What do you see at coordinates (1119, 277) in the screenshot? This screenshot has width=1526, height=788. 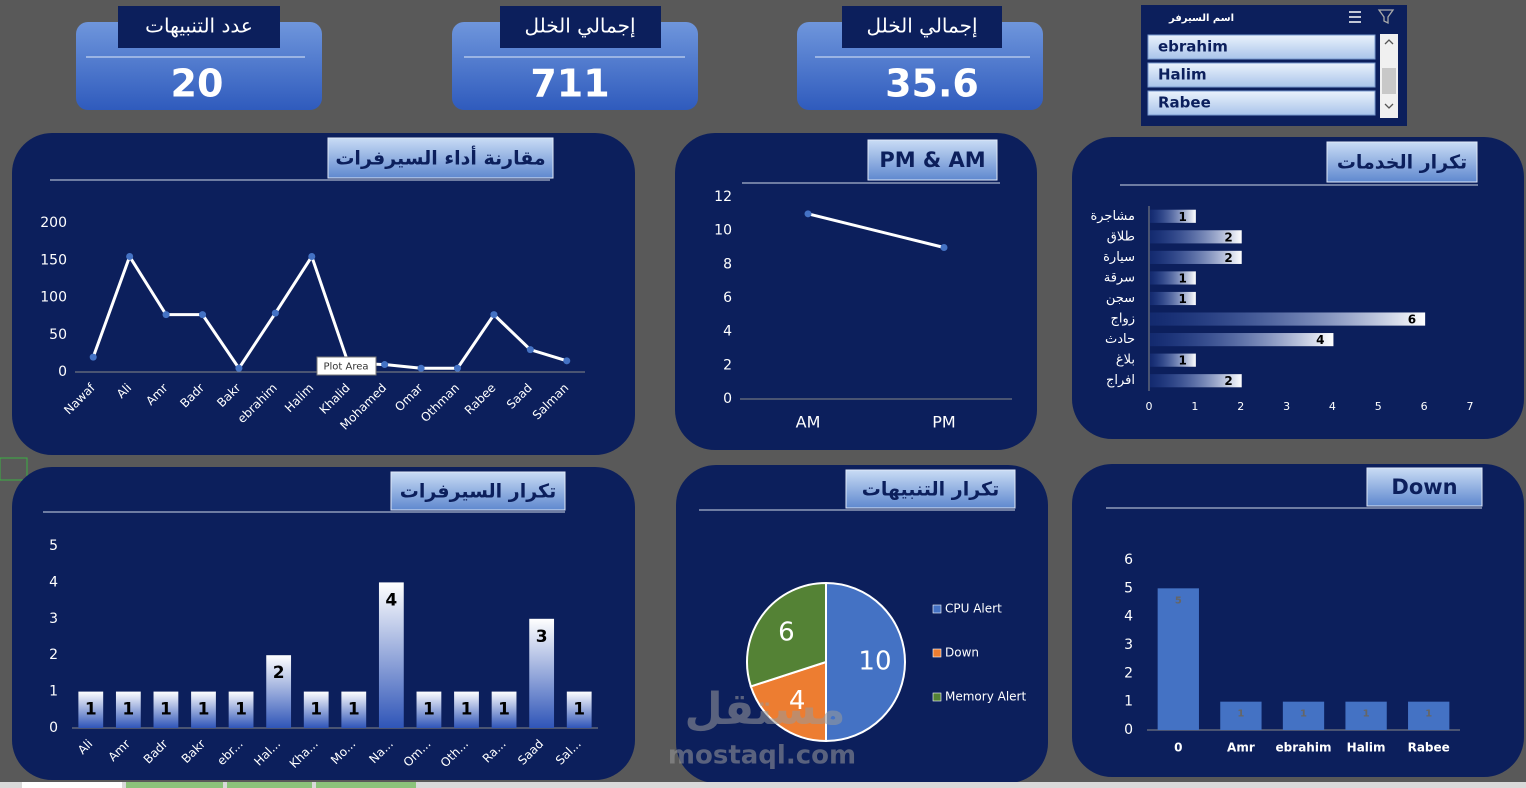 I see `y-tick-label: سرقة` at bounding box center [1119, 277].